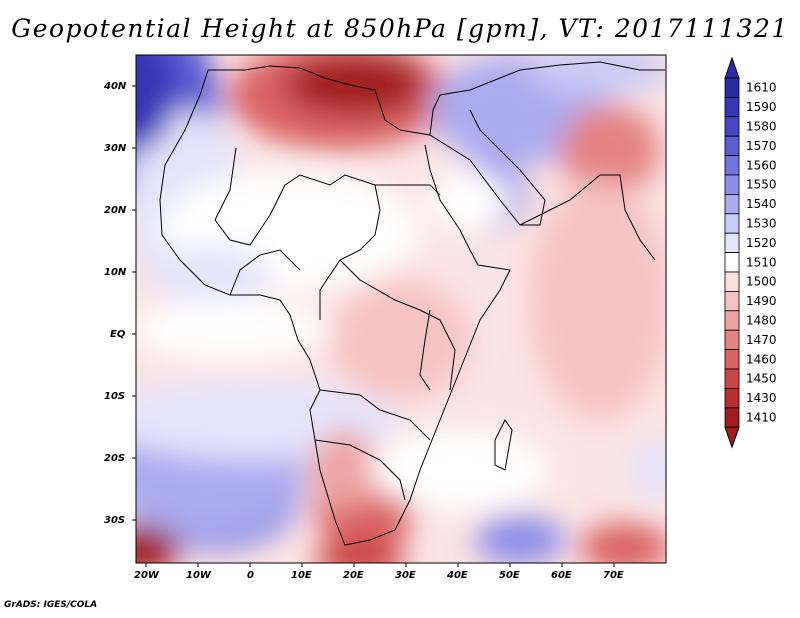  Describe the element at coordinates (250, 575) in the screenshot. I see `lon-label: 0` at that location.